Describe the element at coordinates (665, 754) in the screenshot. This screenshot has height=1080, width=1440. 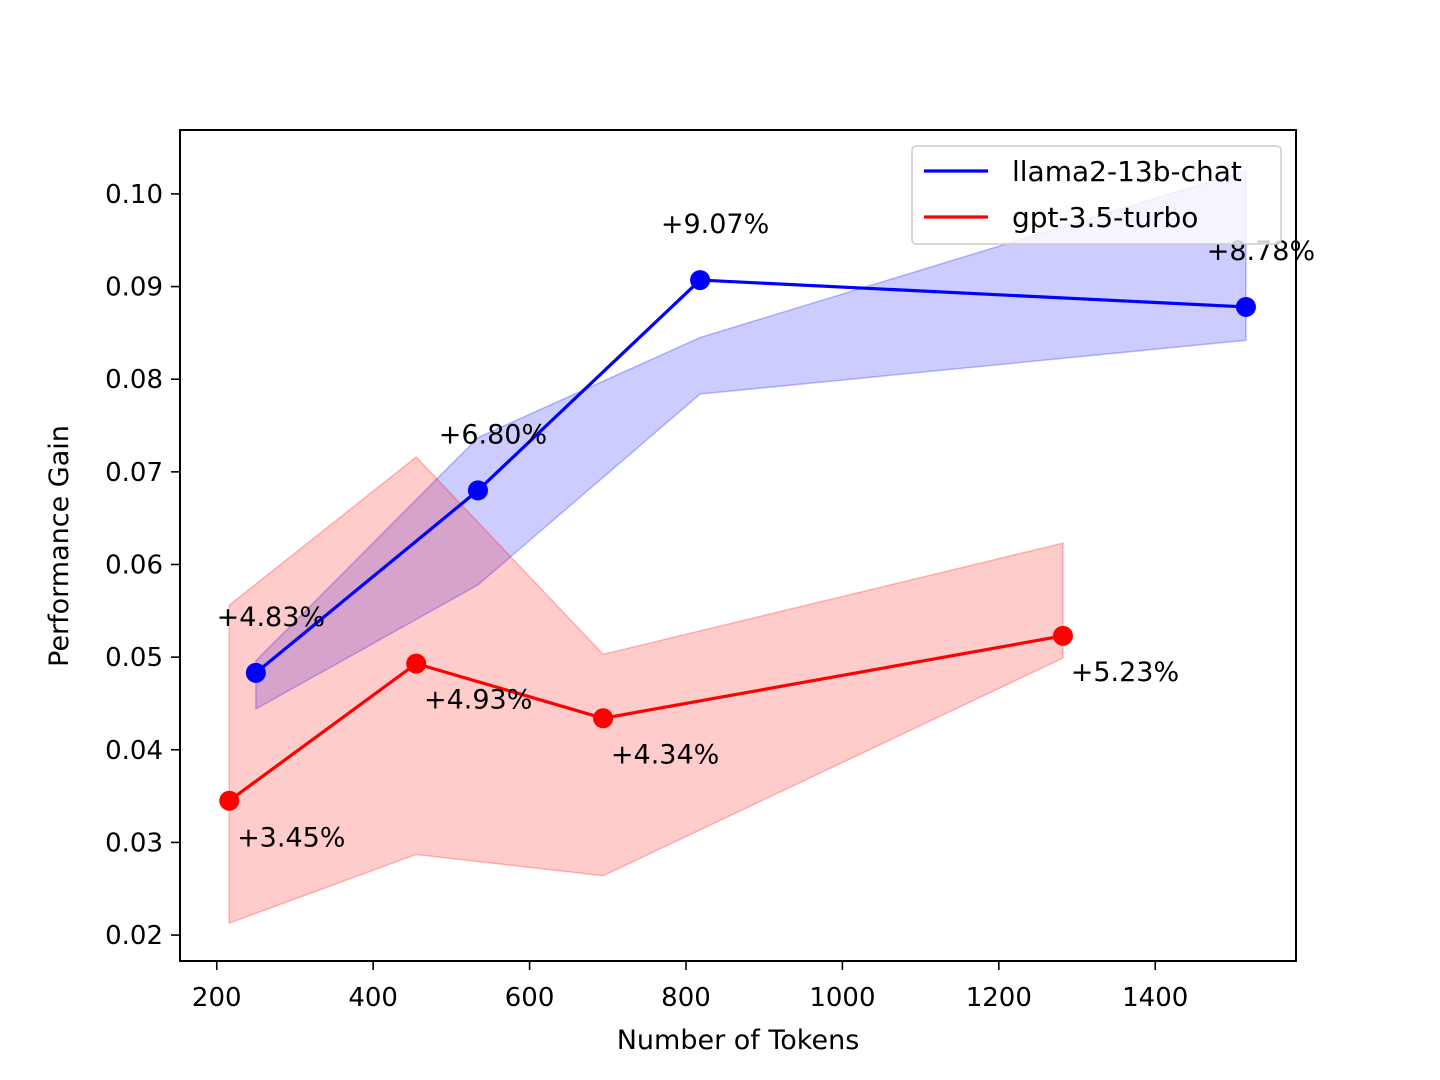
I see `value-label-gpt-3.5-turbo: +4.34%` at that location.